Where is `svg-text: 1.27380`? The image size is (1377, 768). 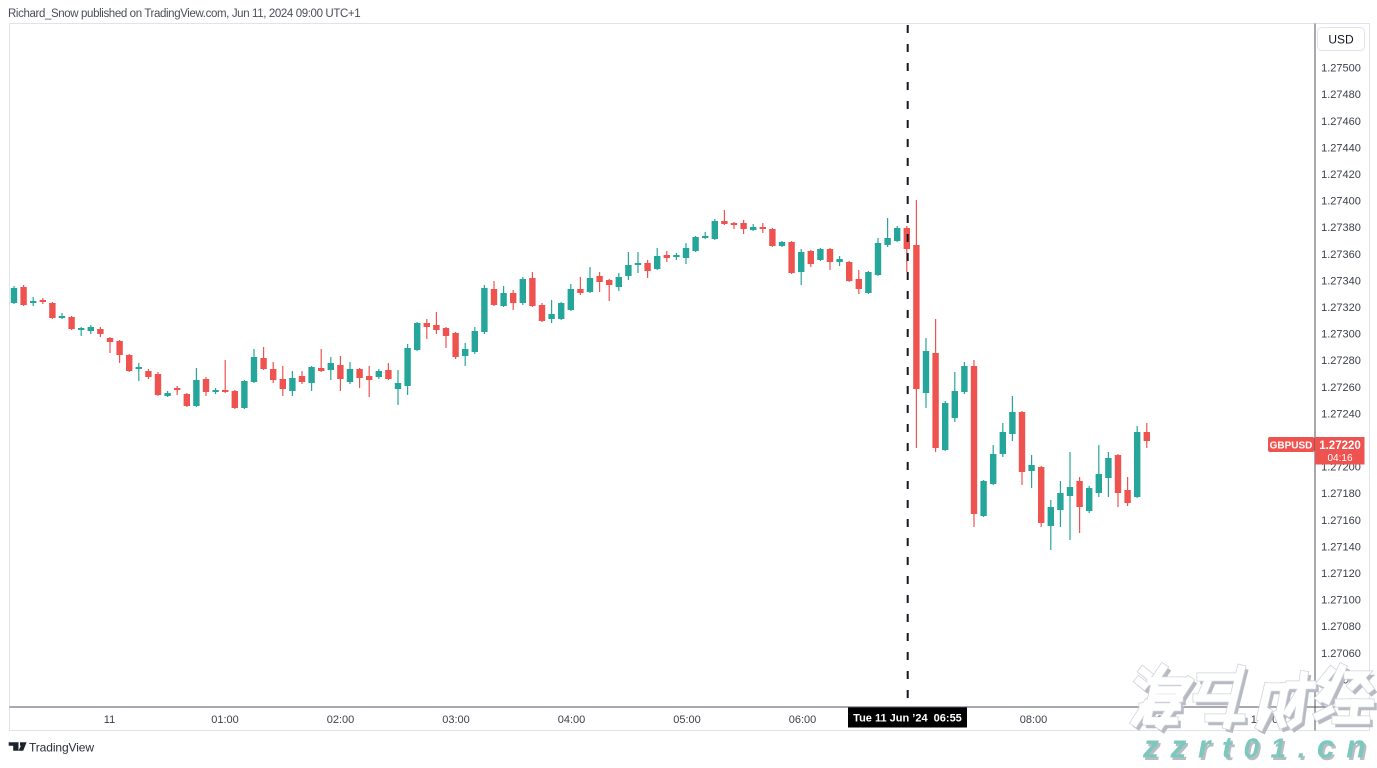
svg-text: 1.27380 is located at coordinates (1341, 228).